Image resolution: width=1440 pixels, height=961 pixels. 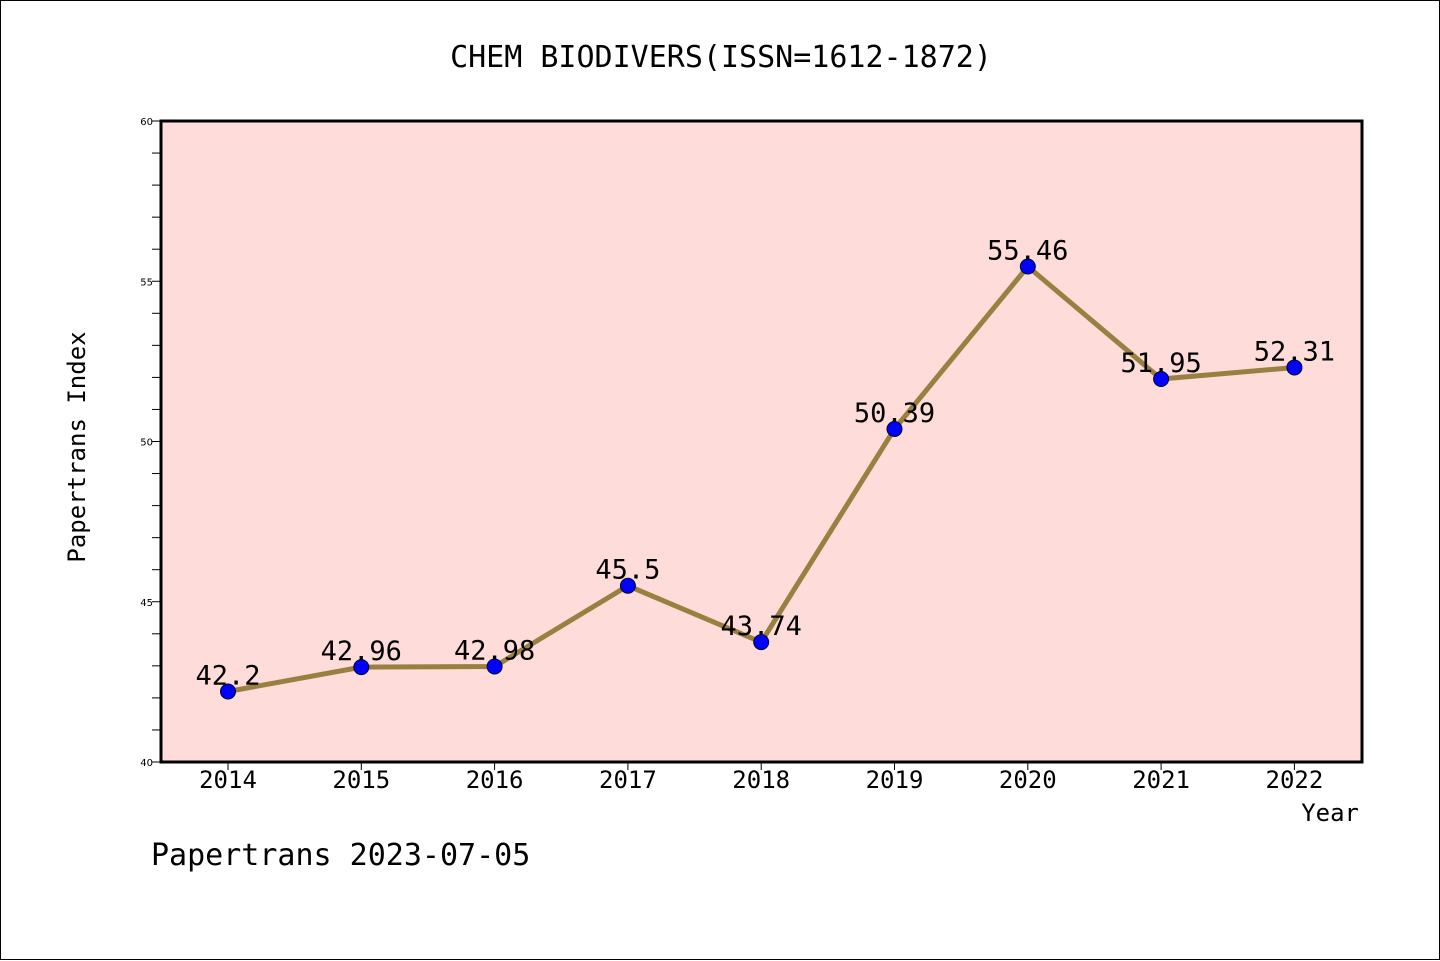 What do you see at coordinates (77, 446) in the screenshot?
I see `y-axis-label: Papertrans Index` at bounding box center [77, 446].